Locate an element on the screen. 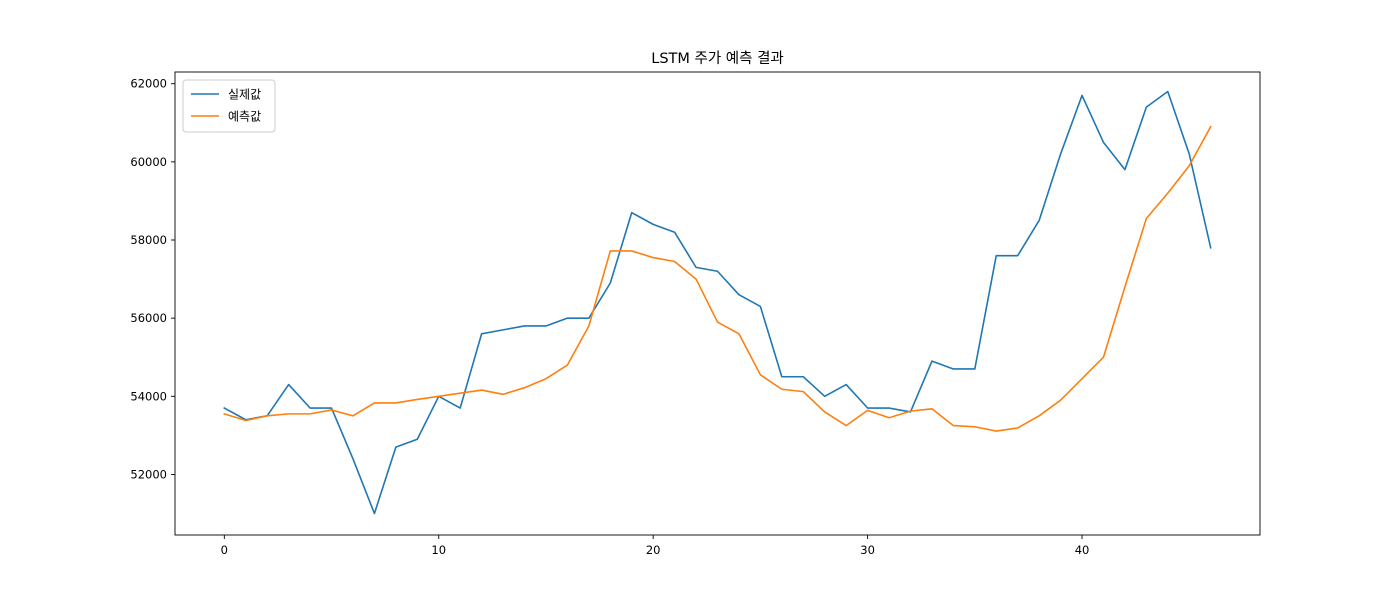  y-tick-label: 56000 is located at coordinates (148, 318).